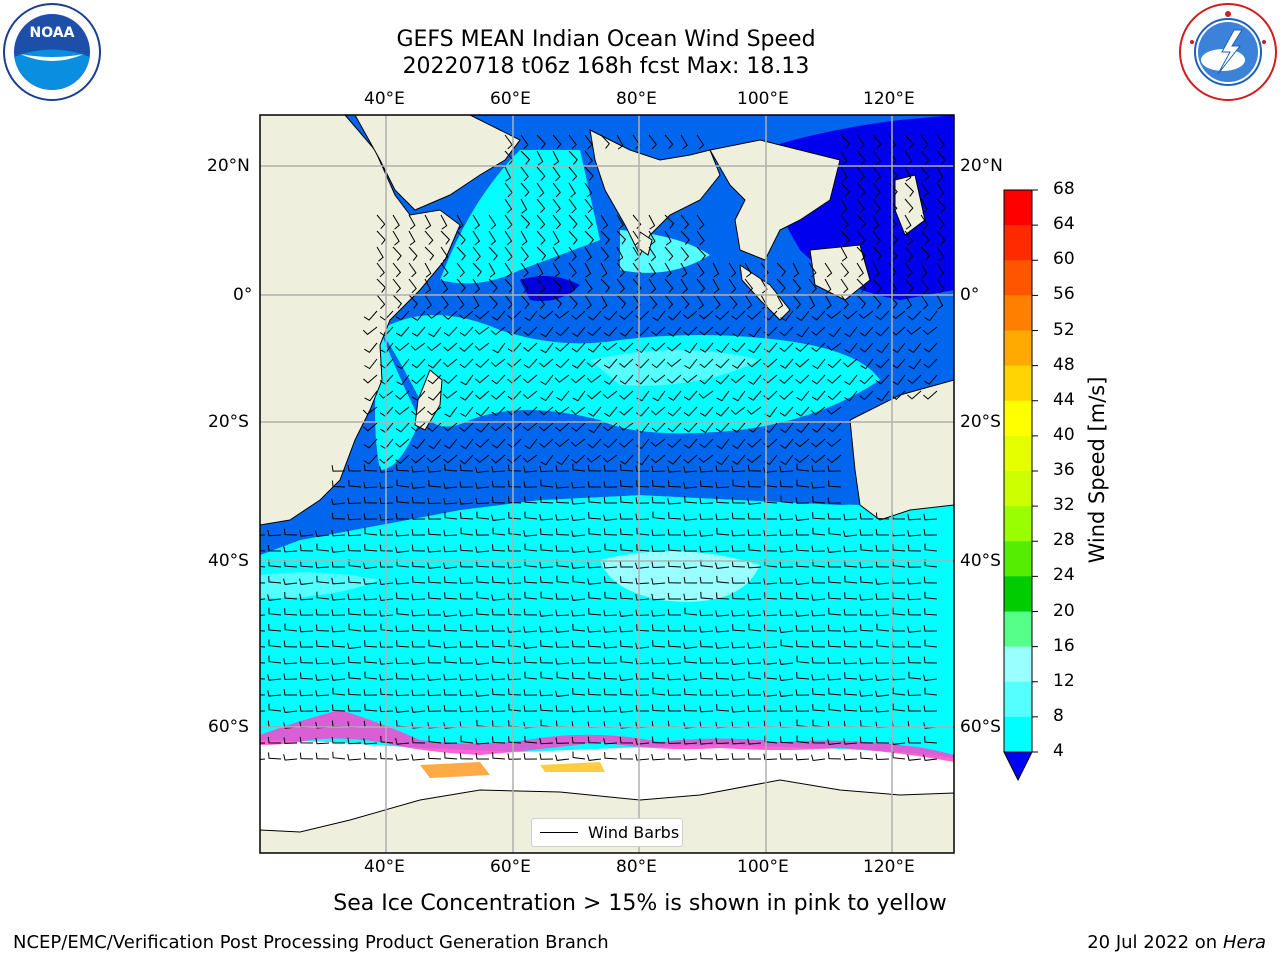  What do you see at coordinates (606, 39) in the screenshot?
I see `map-title-line1: GEFS MEAN Indian Ocean Wind Speed` at bounding box center [606, 39].